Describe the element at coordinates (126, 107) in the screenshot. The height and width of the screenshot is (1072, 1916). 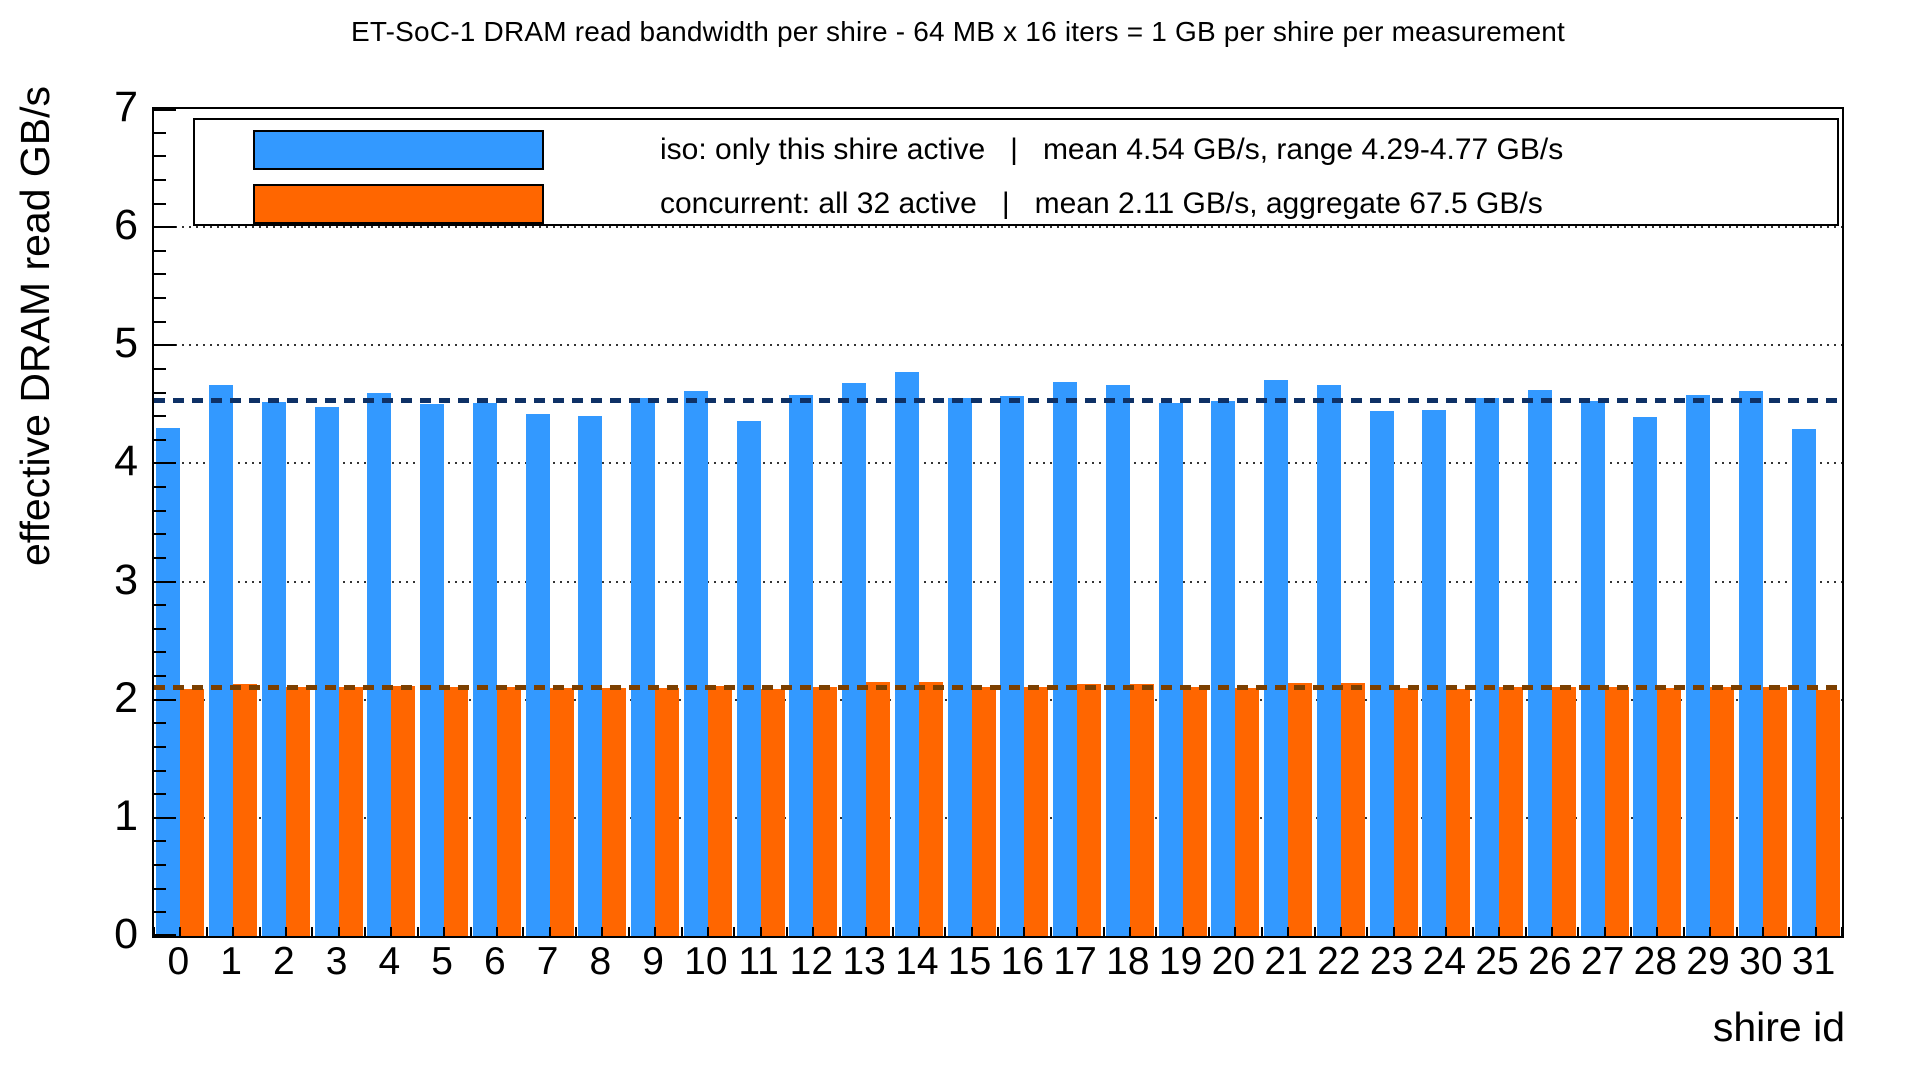
I see `y-tick-label: 7` at that location.